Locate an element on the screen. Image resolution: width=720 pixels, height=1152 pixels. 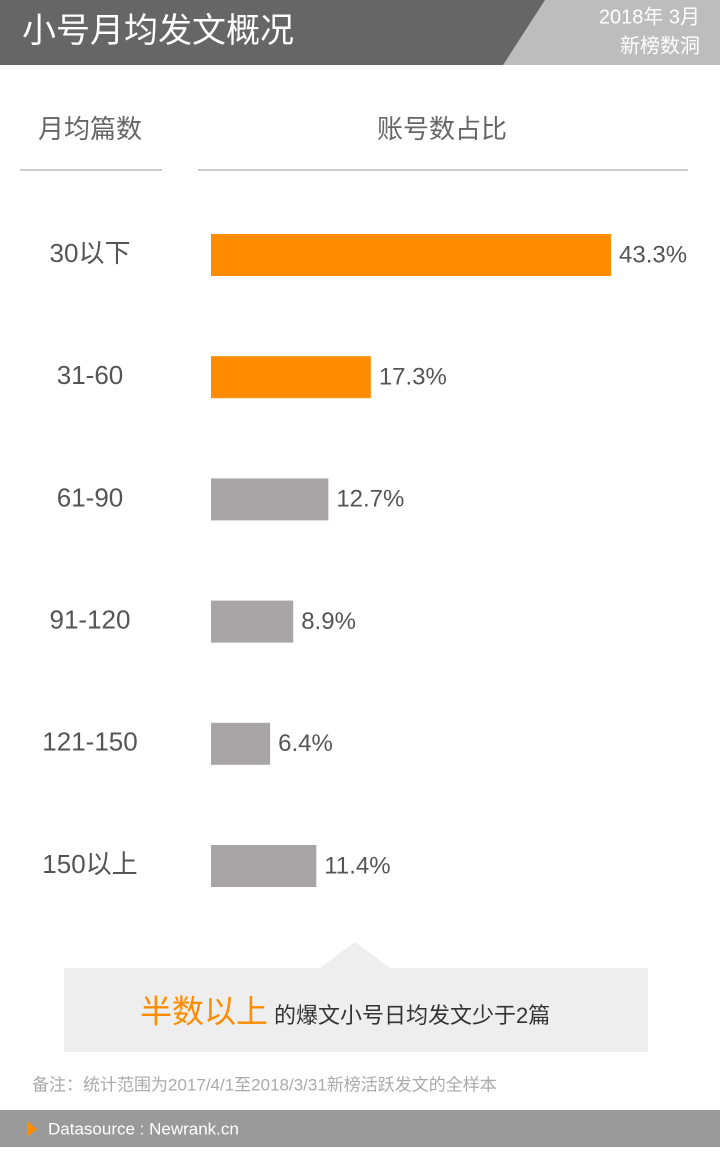
category-label: 61-90 is located at coordinates (90, 497).